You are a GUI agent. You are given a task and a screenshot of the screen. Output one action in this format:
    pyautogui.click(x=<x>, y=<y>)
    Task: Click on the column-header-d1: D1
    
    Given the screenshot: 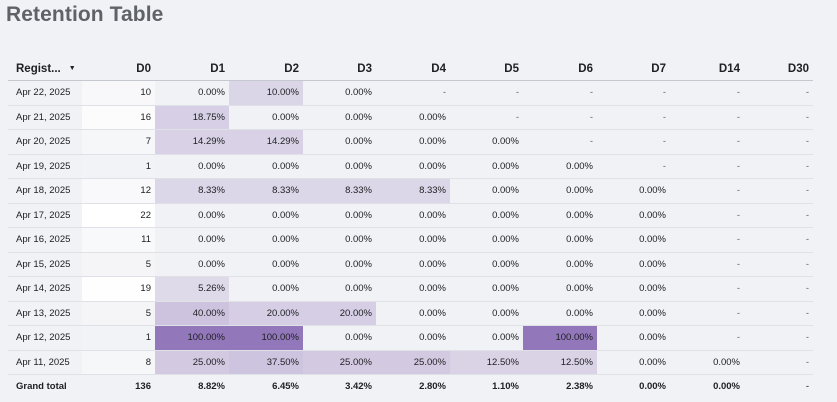 What is the action you would take?
    pyautogui.click(x=192, y=69)
    